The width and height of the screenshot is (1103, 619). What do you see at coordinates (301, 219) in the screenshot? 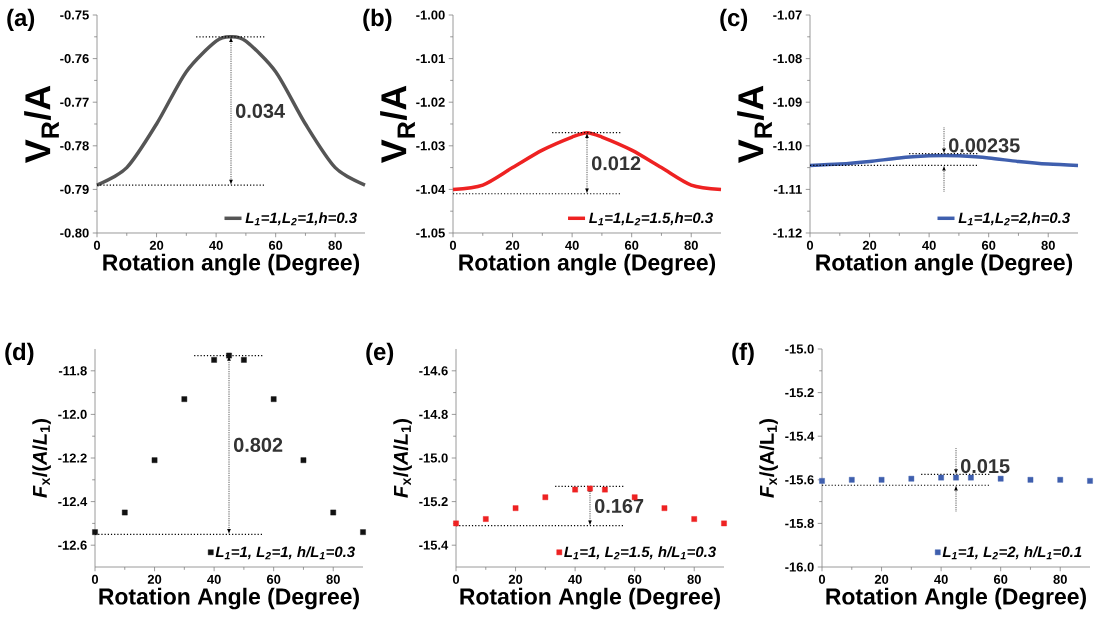
I see `legend-label: L$_{1}$=1,L$_{2}$=1,h=0.3` at bounding box center [301, 219].